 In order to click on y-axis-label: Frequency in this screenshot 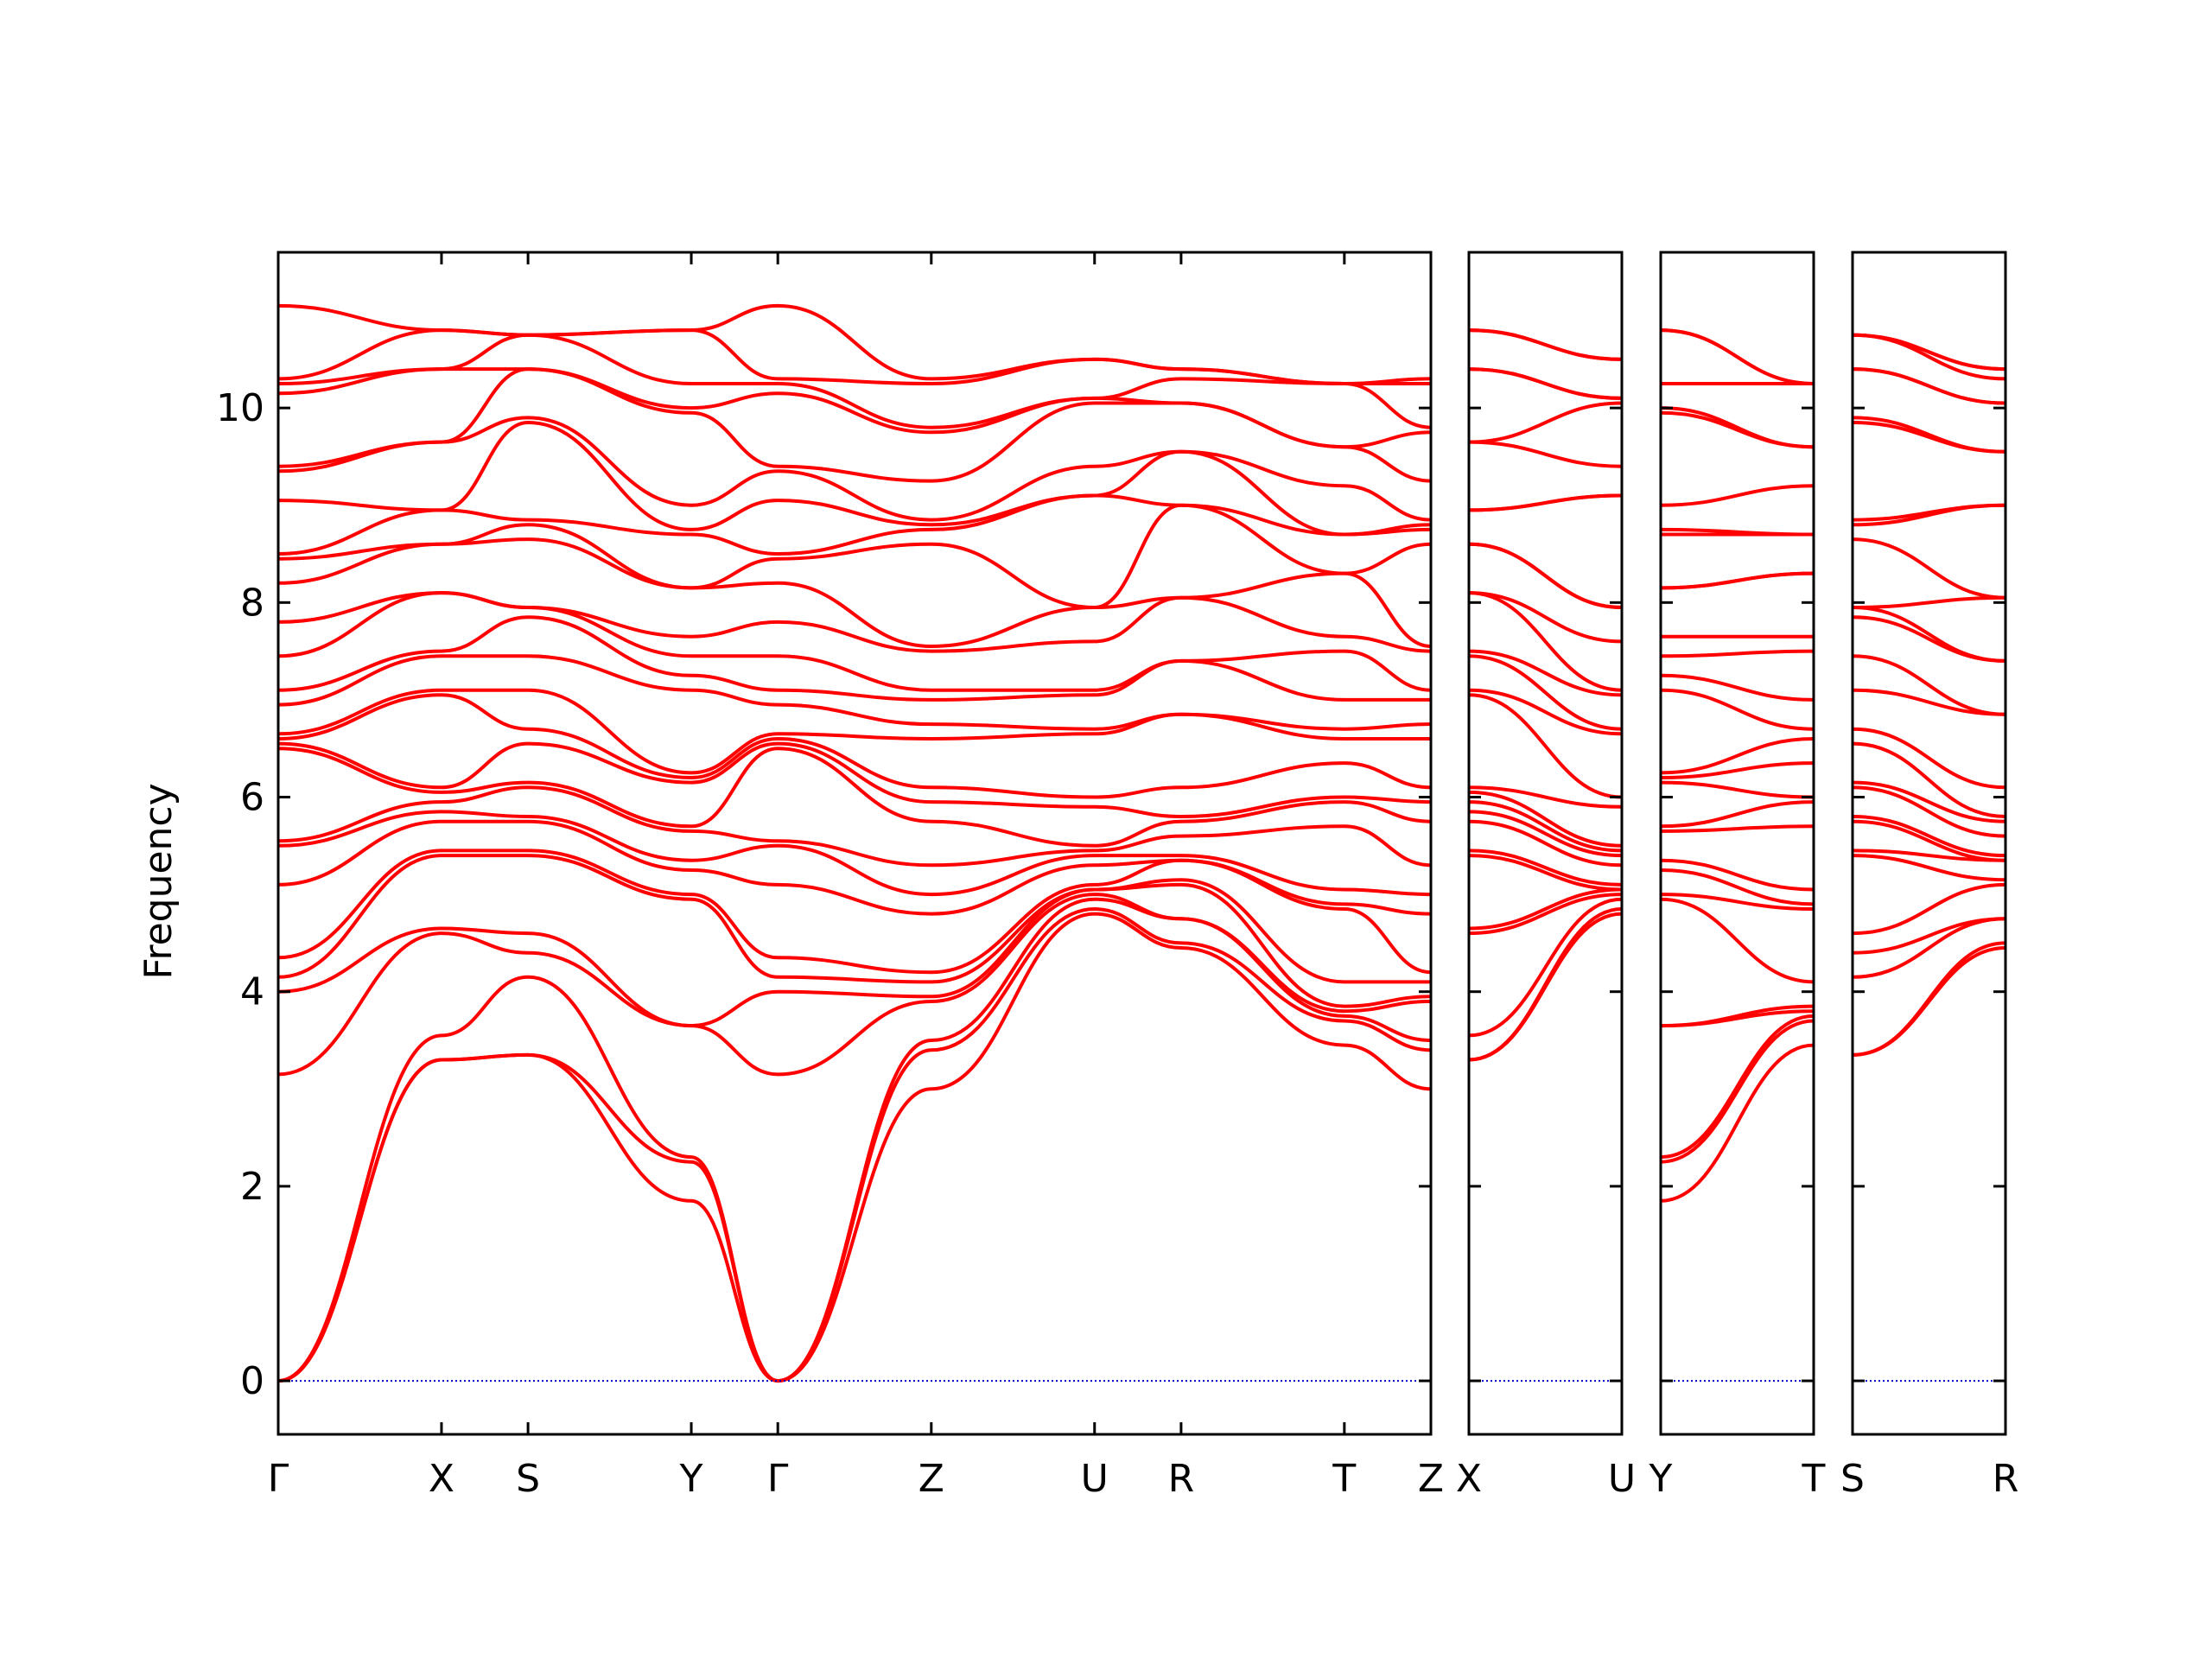, I will do `click(159, 881)`.